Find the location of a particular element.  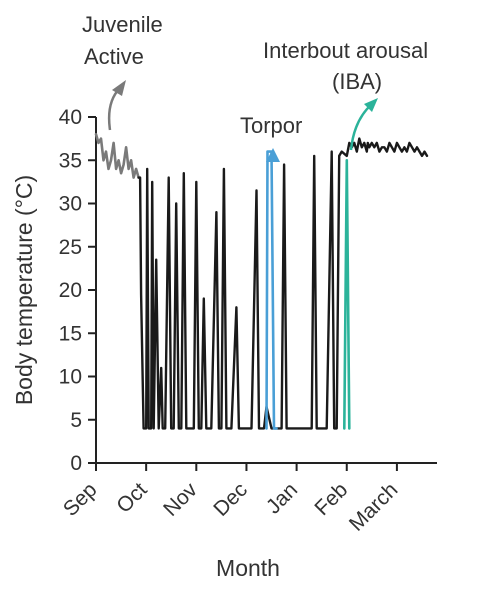

iba-label-line1: Interbout arousal is located at coordinates (345, 50).